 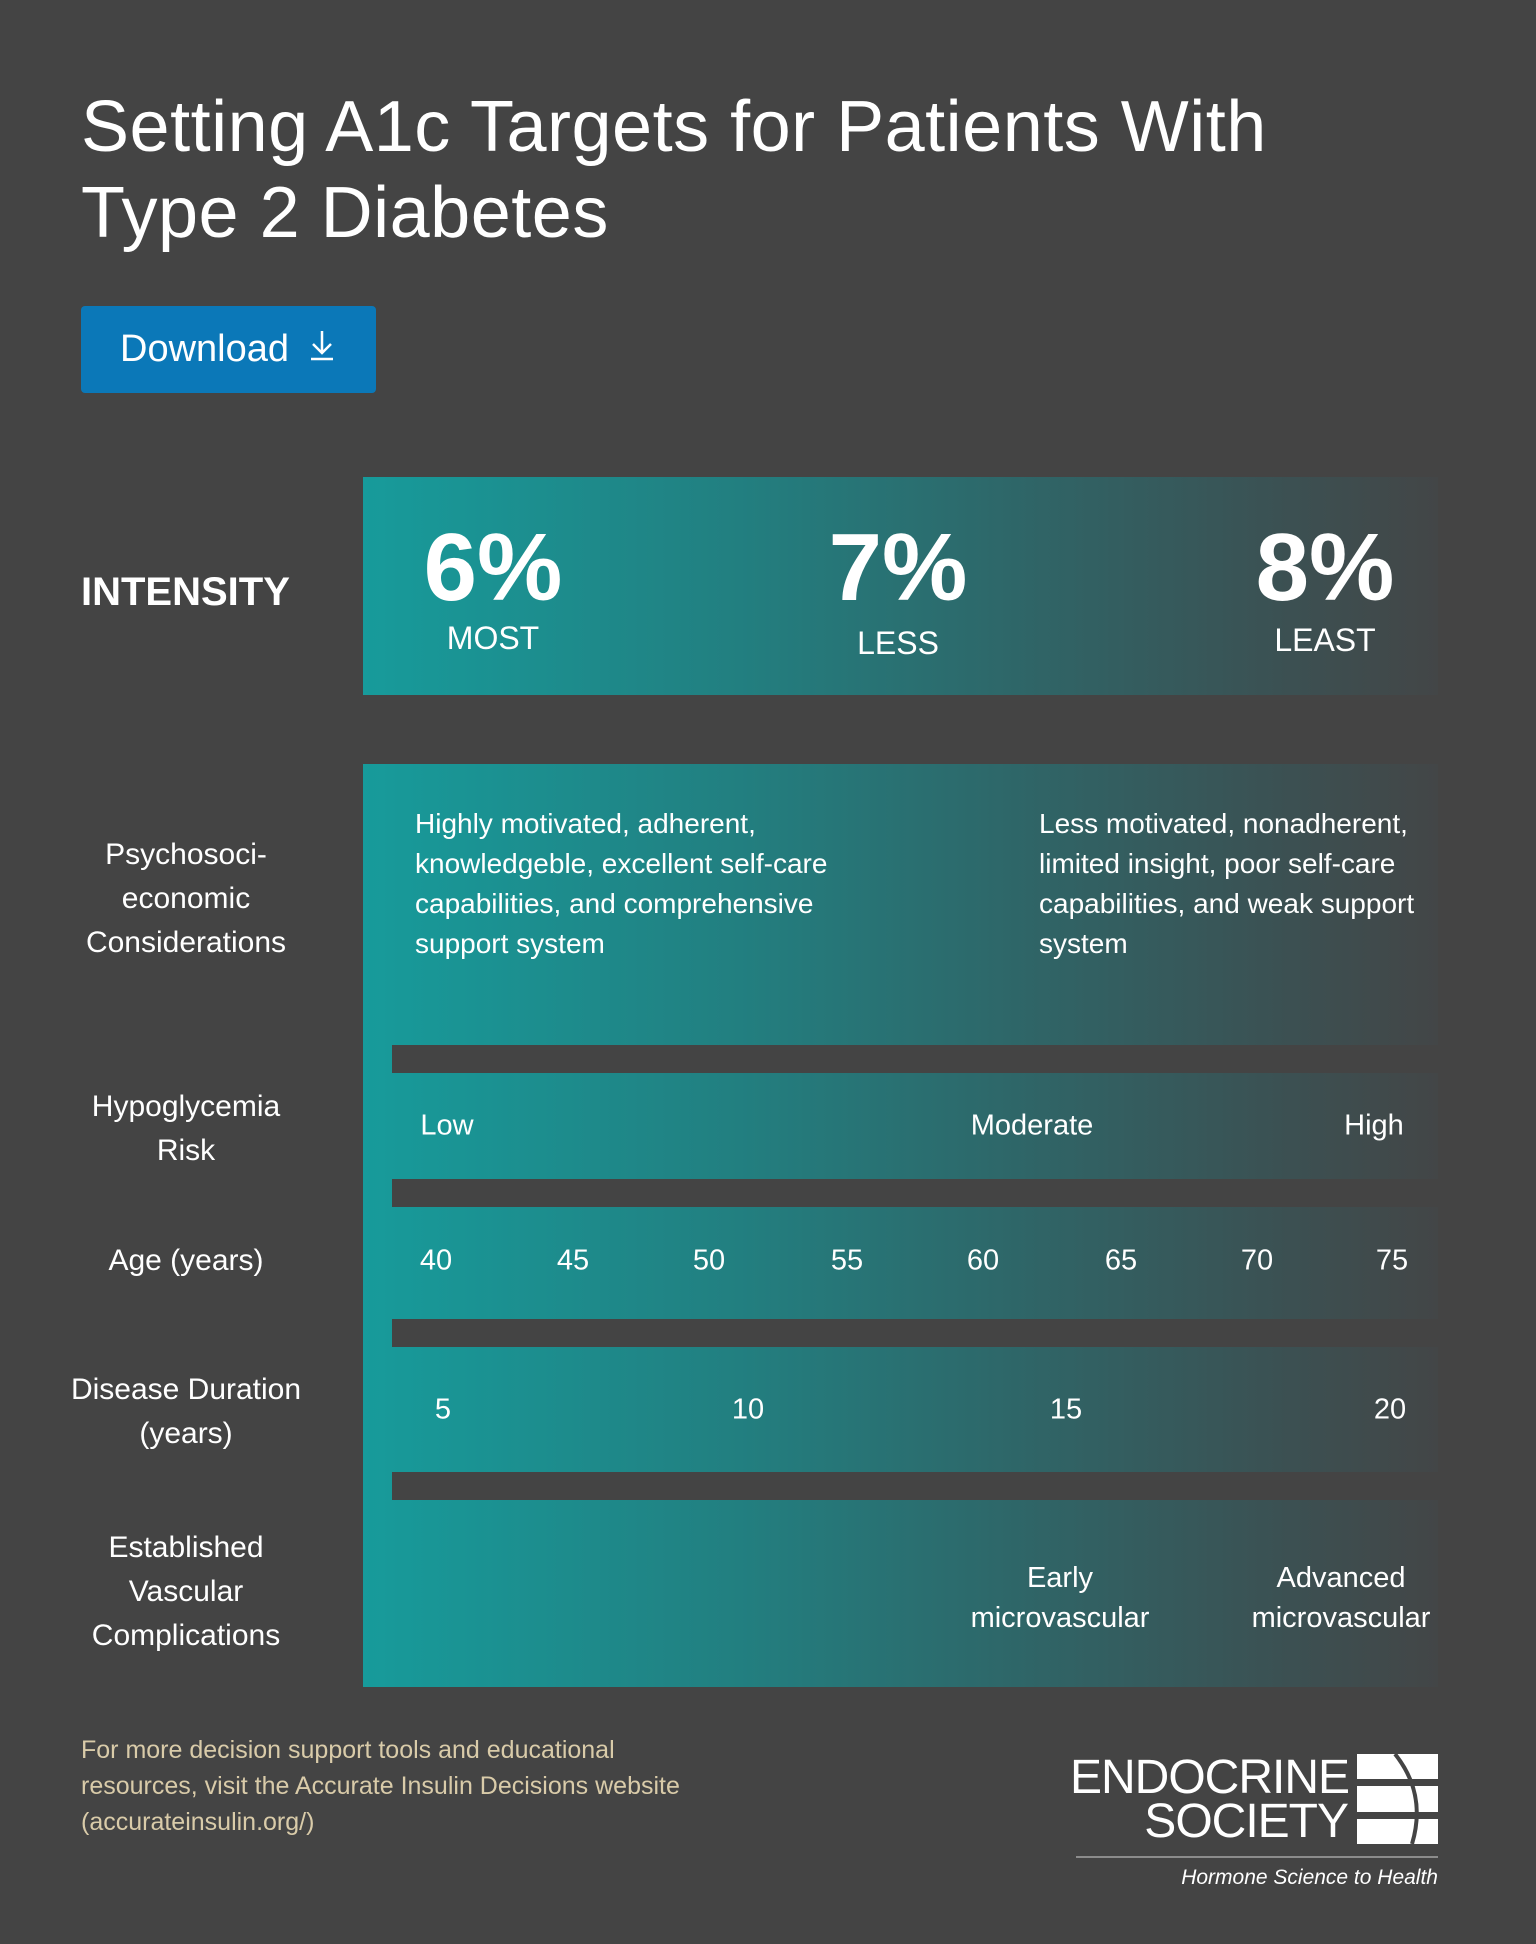 I want to click on intensity-label: INTENSITY, so click(x=185, y=592).